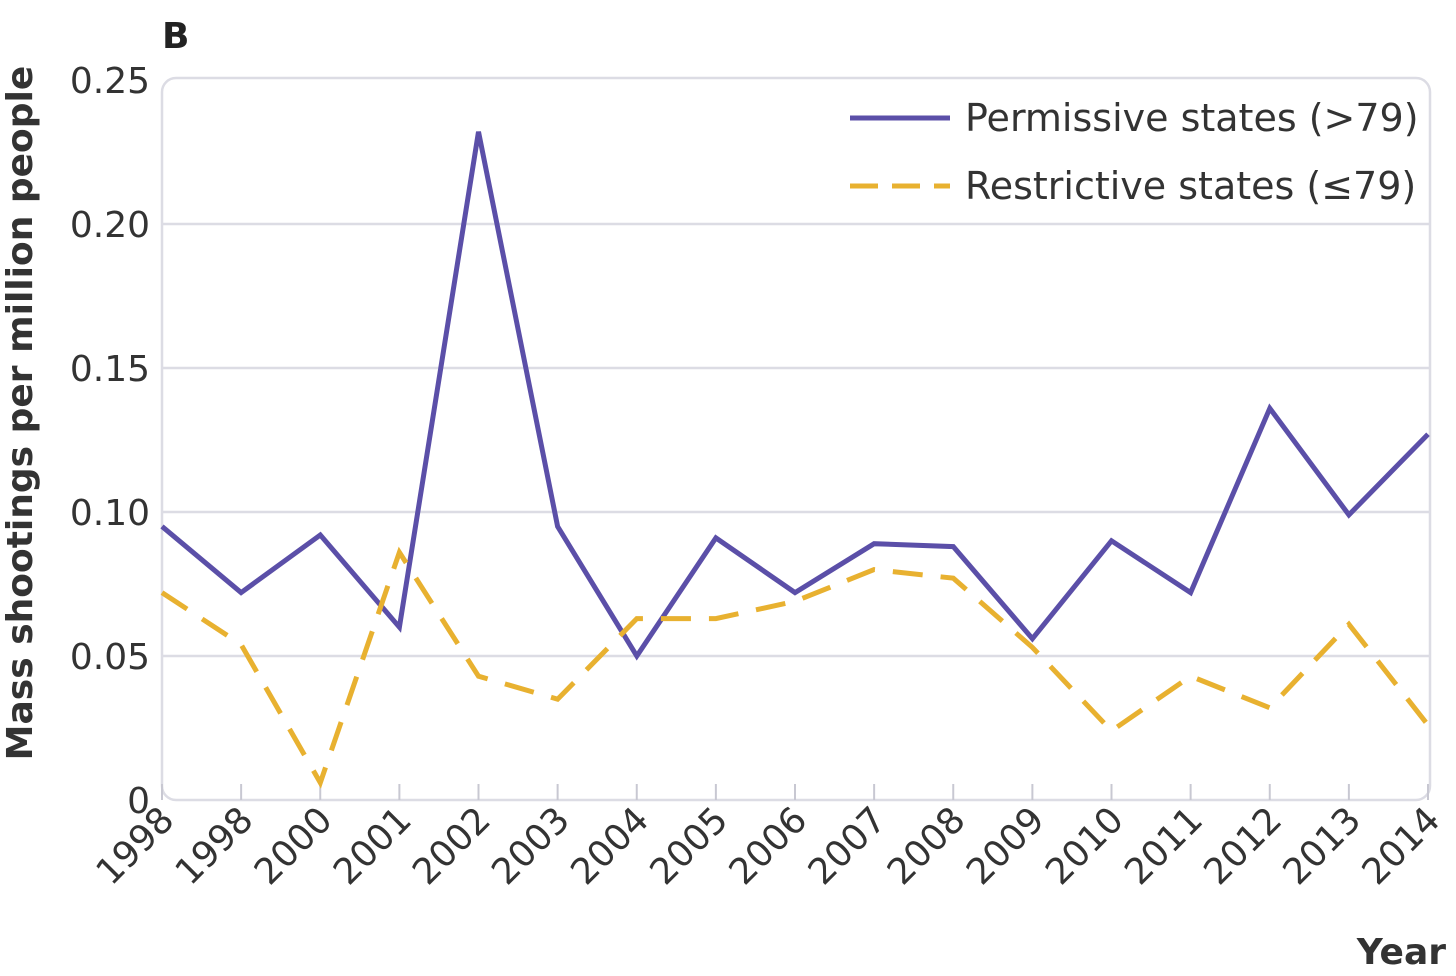 This screenshot has width=1456, height=976. I want to click on x-tick-label: 2003, so click(531, 846).